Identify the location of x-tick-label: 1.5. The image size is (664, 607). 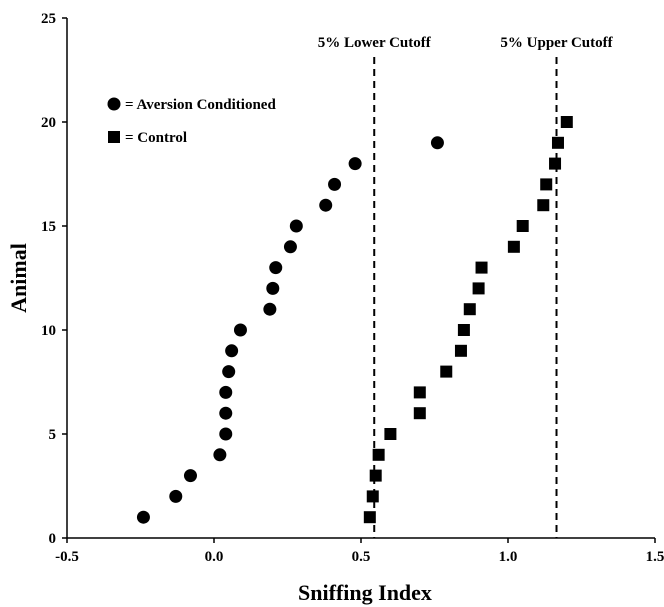
(655, 557).